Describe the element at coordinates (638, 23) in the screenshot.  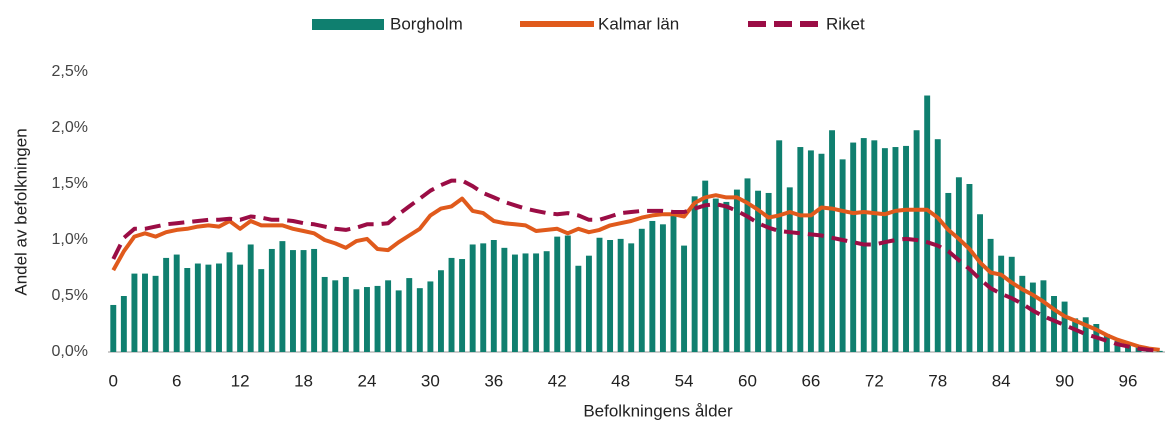
I see `legend-label: Kalmar län` at that location.